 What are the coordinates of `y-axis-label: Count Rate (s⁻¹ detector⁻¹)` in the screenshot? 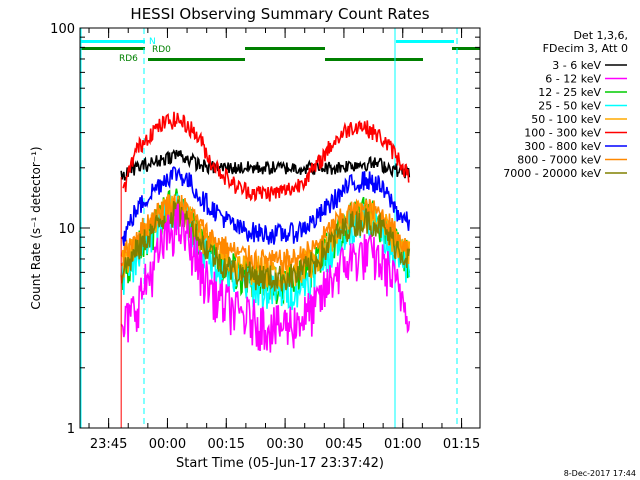 It's located at (36, 227).